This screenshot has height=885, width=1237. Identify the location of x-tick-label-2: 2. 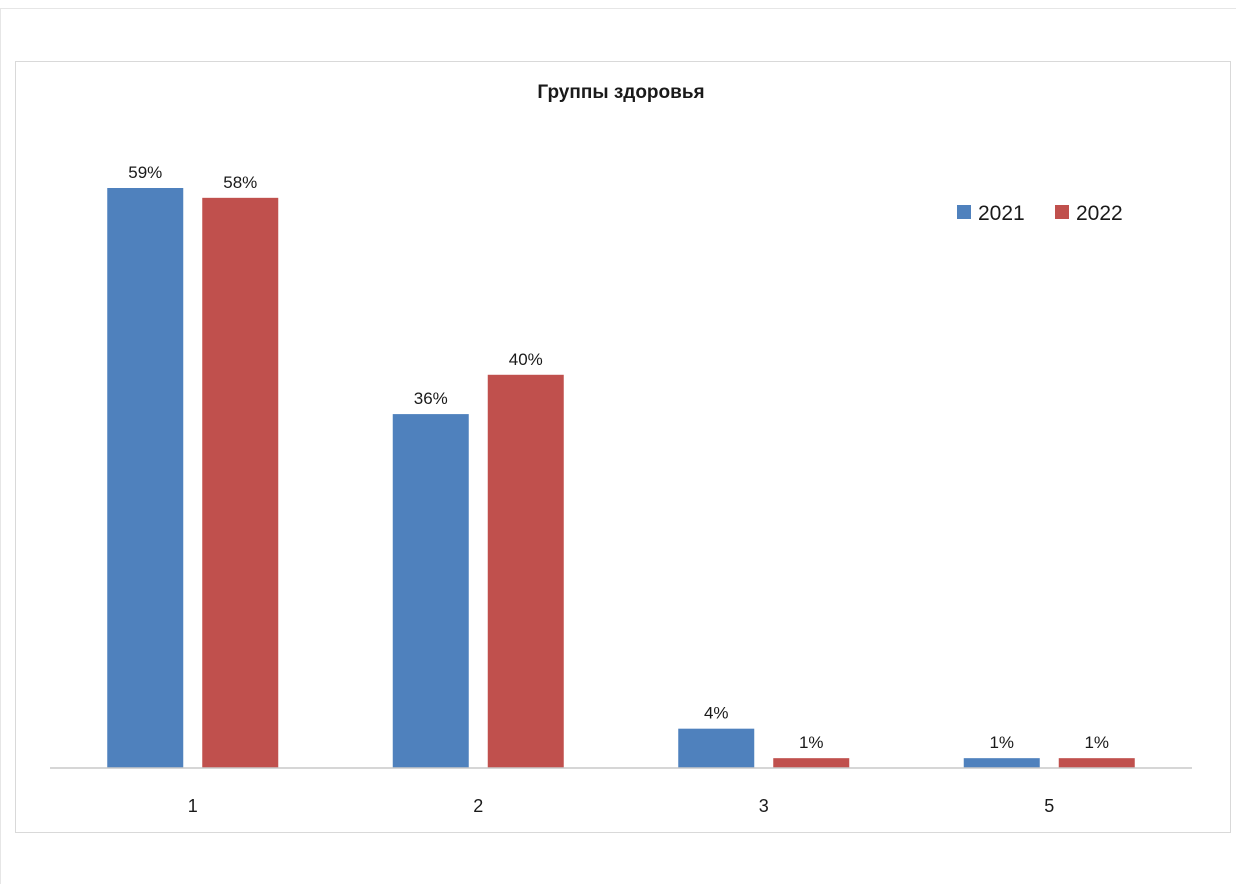
(478, 806).